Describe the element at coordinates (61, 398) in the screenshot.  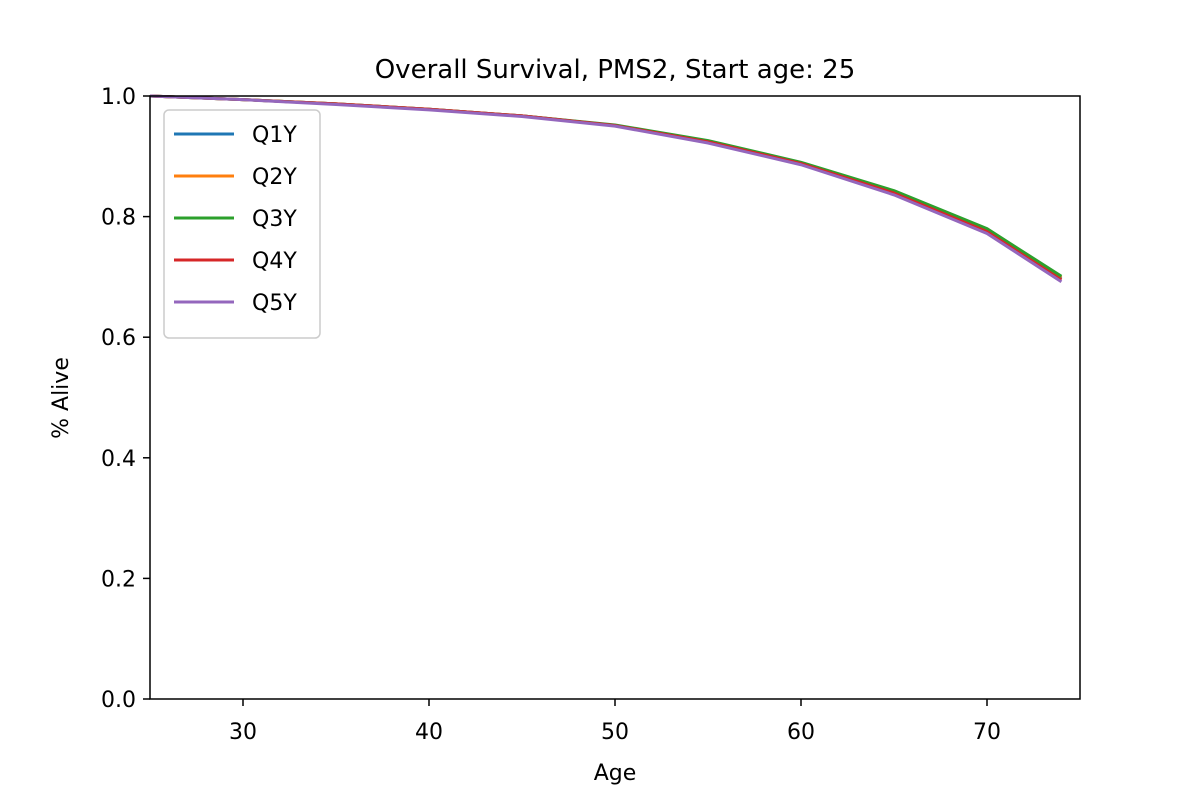
I see `y-axis-label: % Alive` at that location.